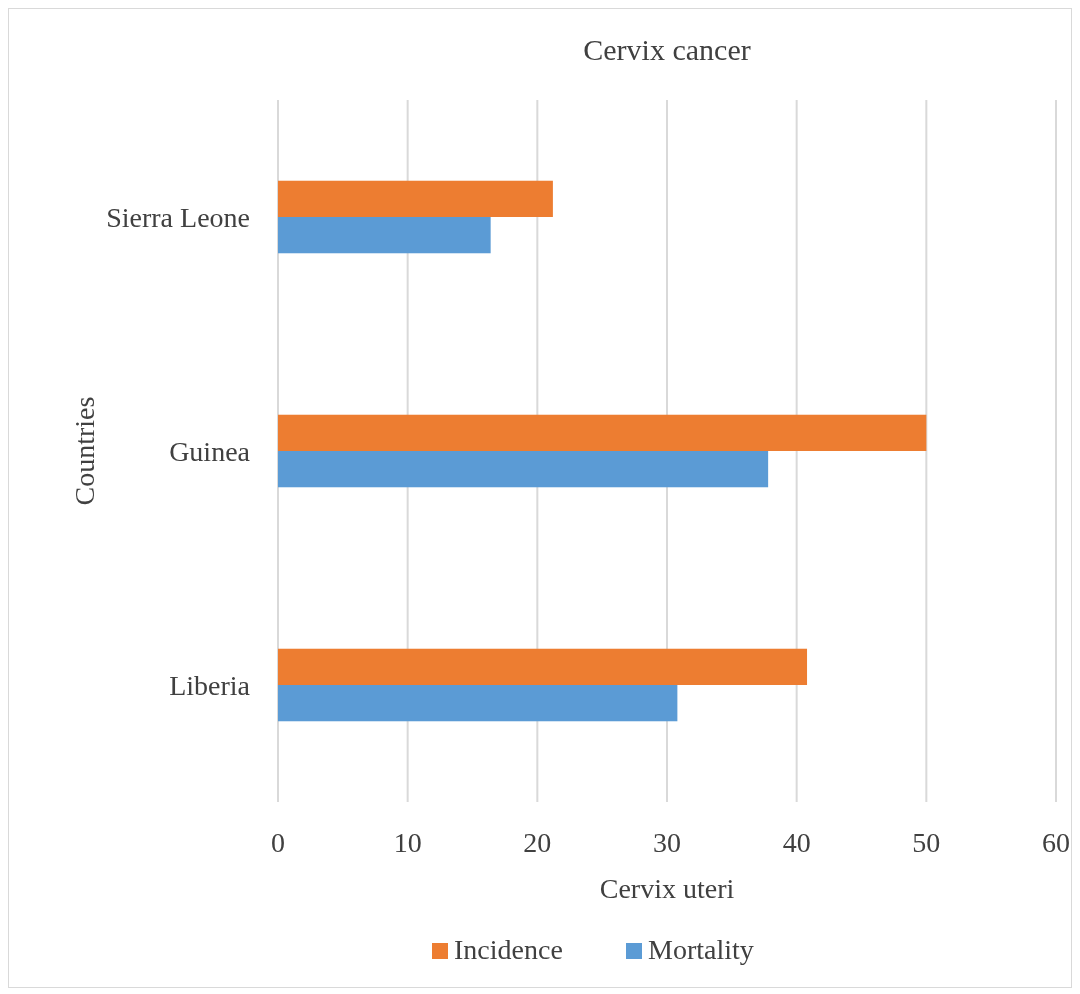  I want to click on x-tick-label: 20, so click(537, 842).